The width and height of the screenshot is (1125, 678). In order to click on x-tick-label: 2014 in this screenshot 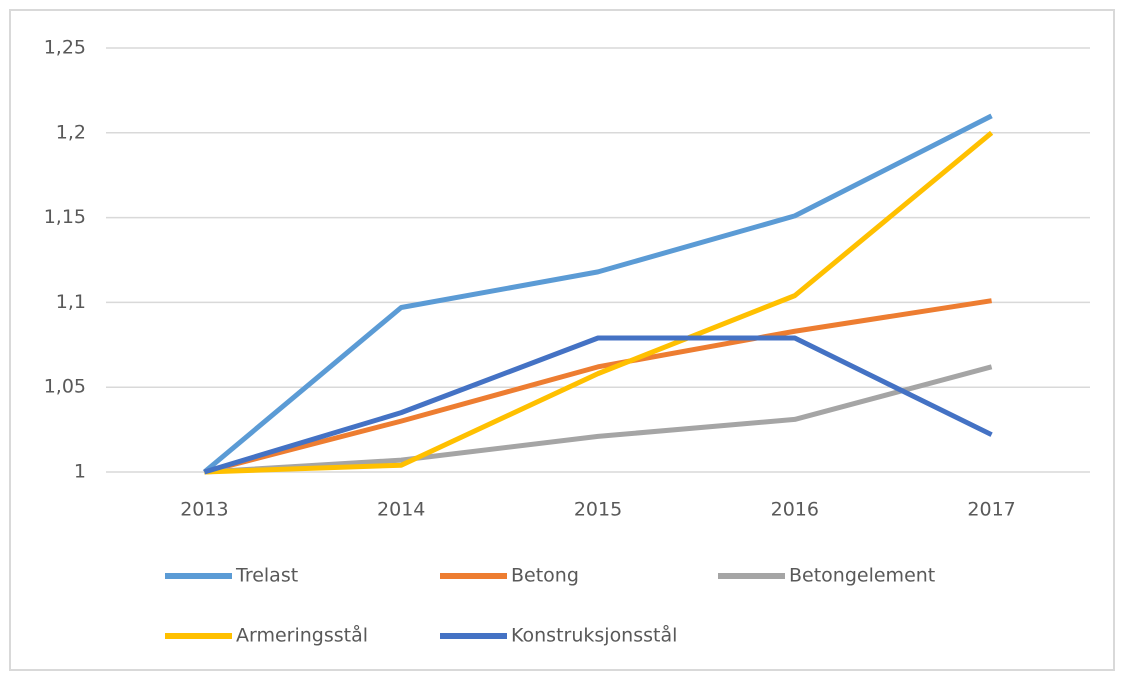, I will do `click(401, 510)`.